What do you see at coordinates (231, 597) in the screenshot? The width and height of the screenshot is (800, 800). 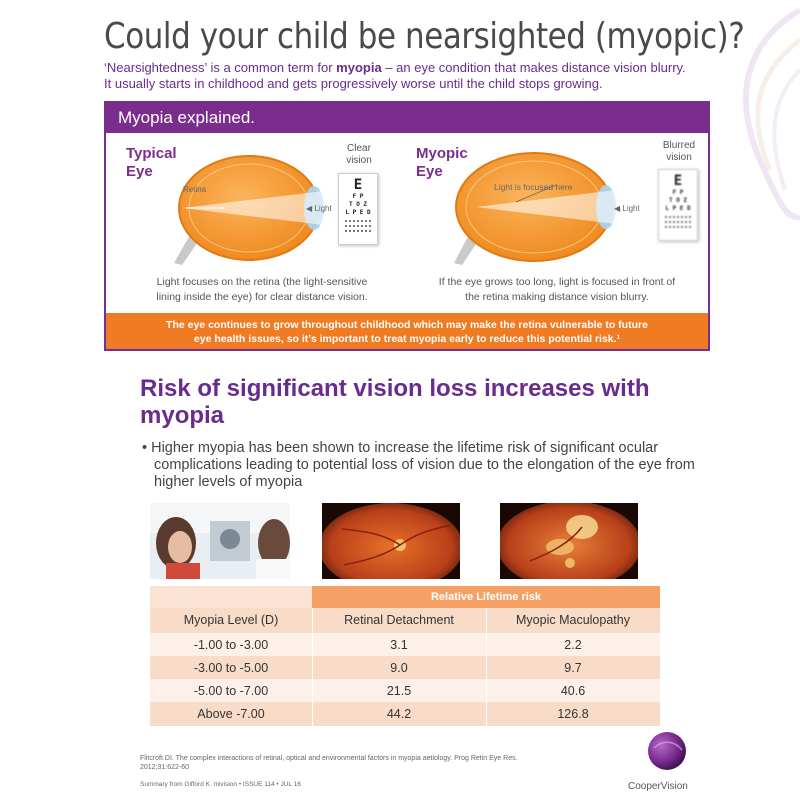 I see `table-corner` at bounding box center [231, 597].